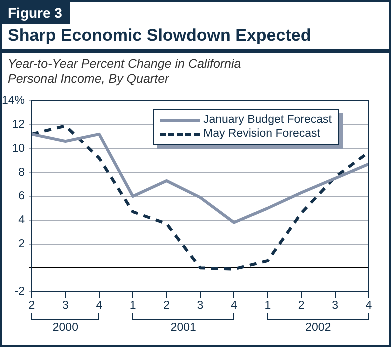  What do you see at coordinates (36, 13) in the screenshot?
I see `caption: Figure 3` at bounding box center [36, 13].